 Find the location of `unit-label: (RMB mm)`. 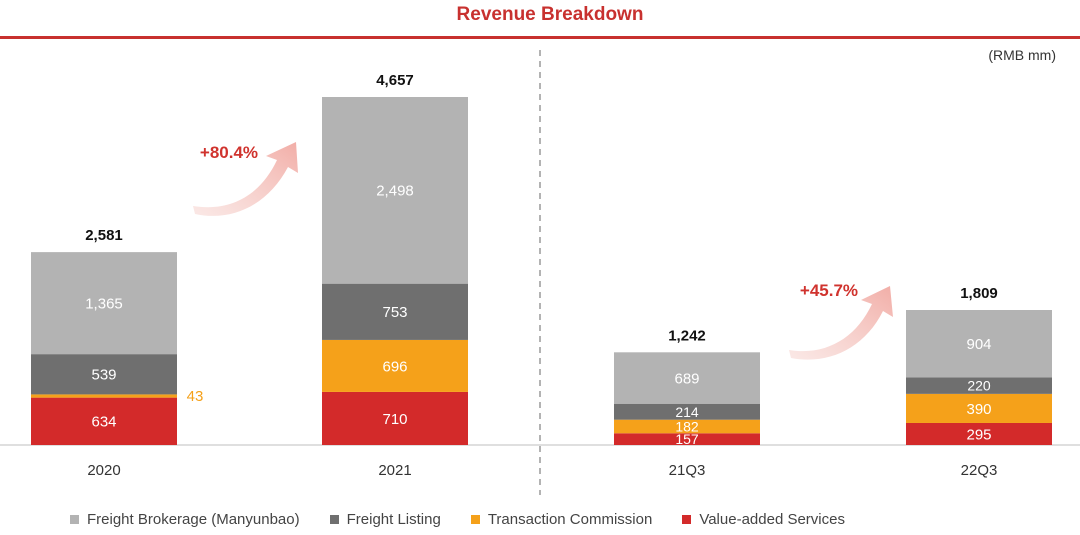

unit-label: (RMB mm) is located at coordinates (1022, 55).